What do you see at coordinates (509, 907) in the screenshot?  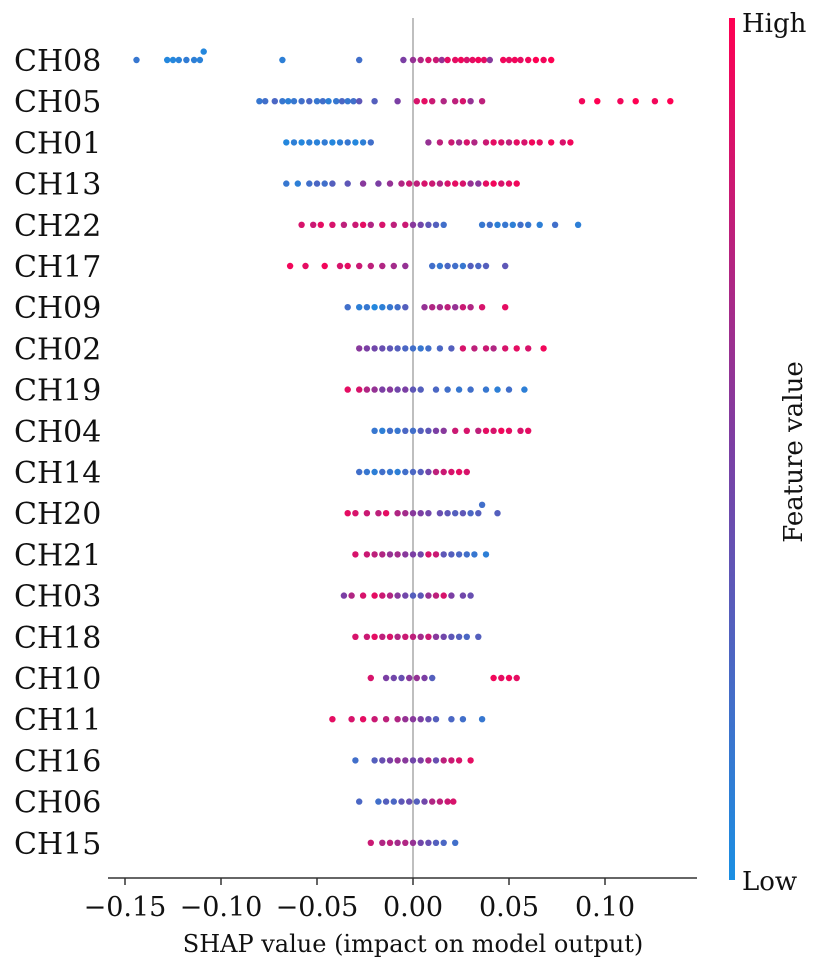 I see `x-tick-label: 0.05` at bounding box center [509, 907].